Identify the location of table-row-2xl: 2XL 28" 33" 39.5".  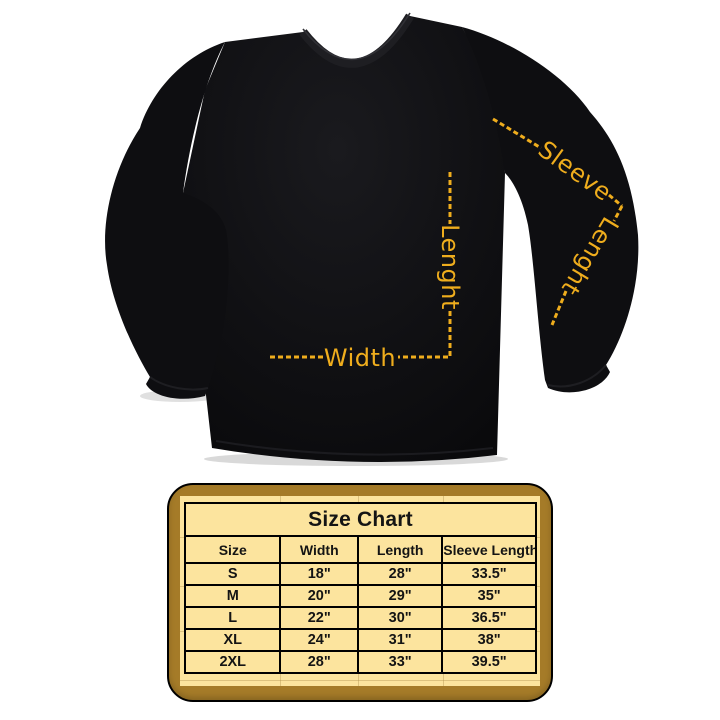
(360, 662).